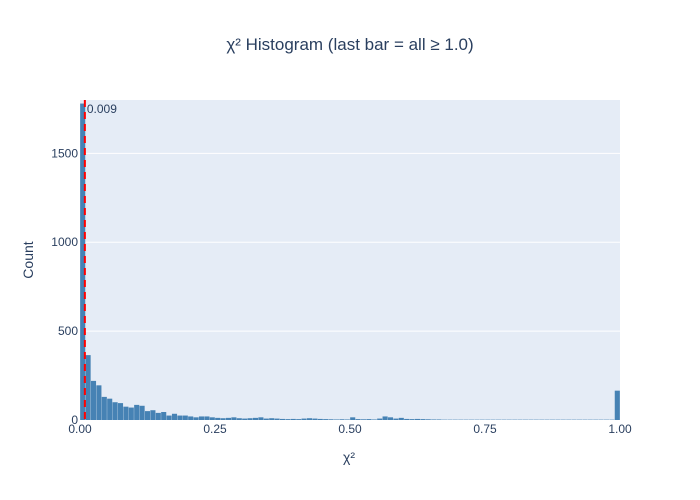 Image resolution: width=700 pixels, height=500 pixels. I want to click on x-tick-label: 0.75, so click(485, 429).